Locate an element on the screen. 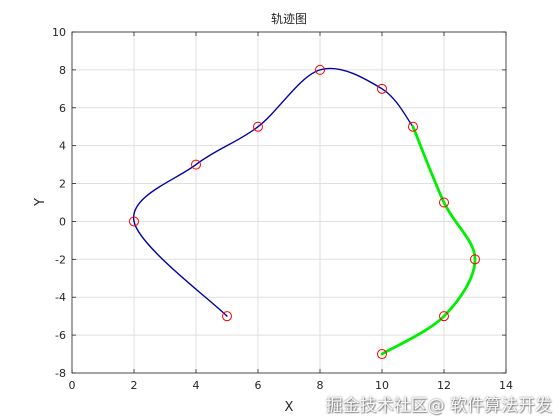 The width and height of the screenshot is (560, 420). y-tick-label: 0 is located at coordinates (62, 221).